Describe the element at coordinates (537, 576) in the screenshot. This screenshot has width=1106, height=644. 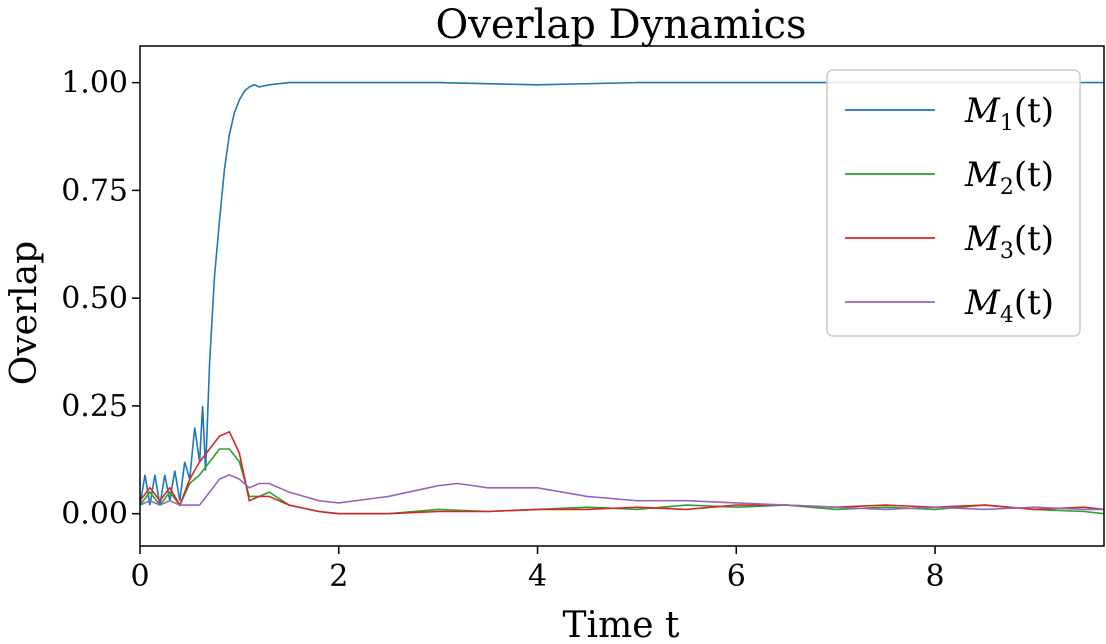
I see `x-tick-label: 4` at that location.